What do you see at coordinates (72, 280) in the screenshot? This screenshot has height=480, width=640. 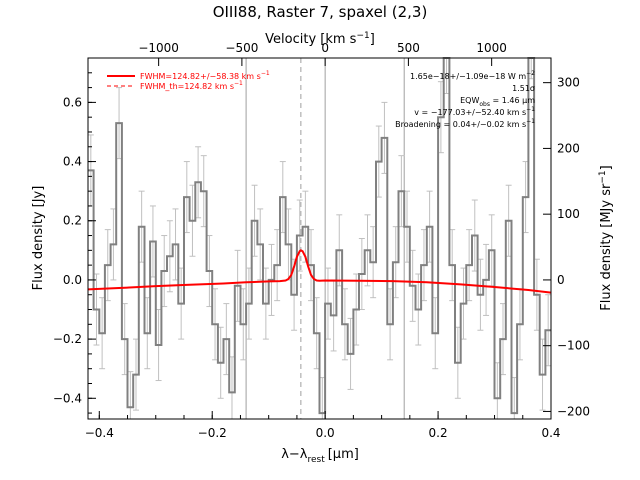 I see `y-tick-label: 0.0` at bounding box center [72, 280].